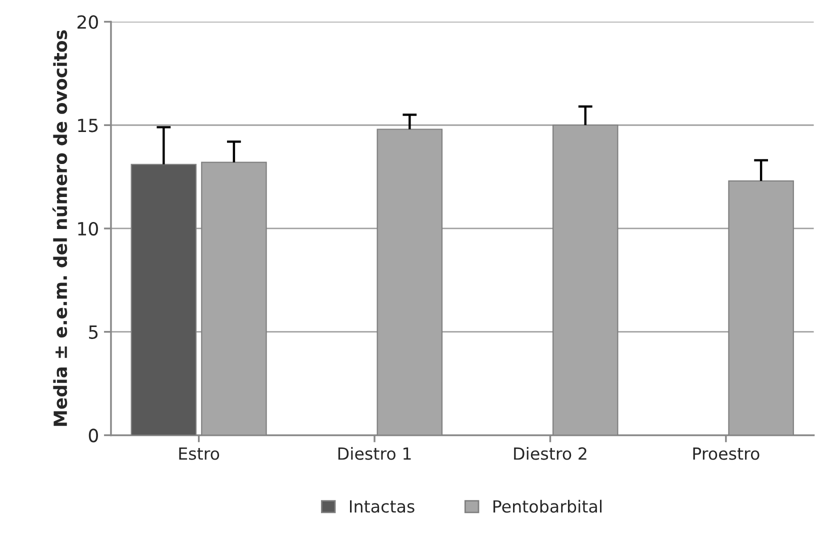  I want to click on y-tick-label: 20, so click(88, 22).